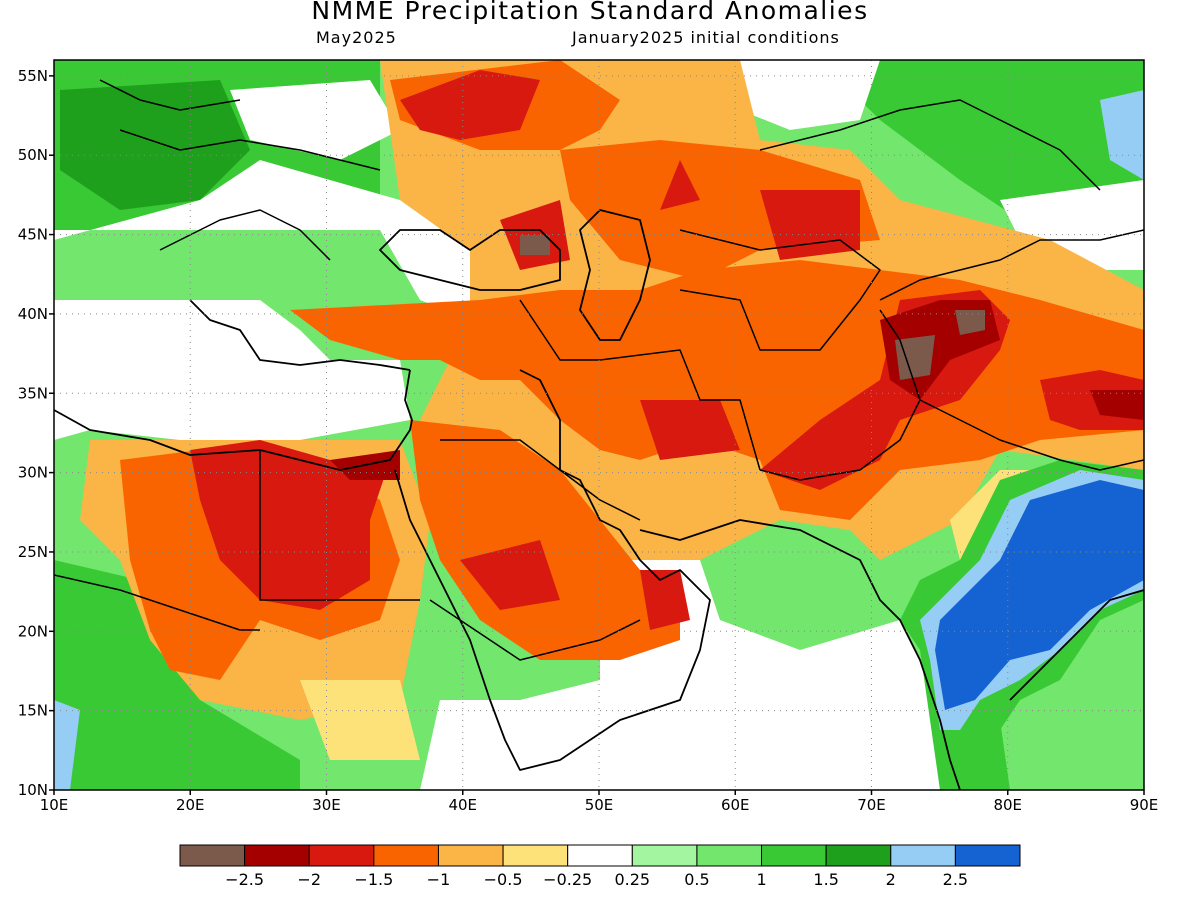 Image resolution: width=1200 pixels, height=900 pixels. Describe the element at coordinates (955, 879) in the screenshot. I see `colorbar-label: 2.5` at that location.